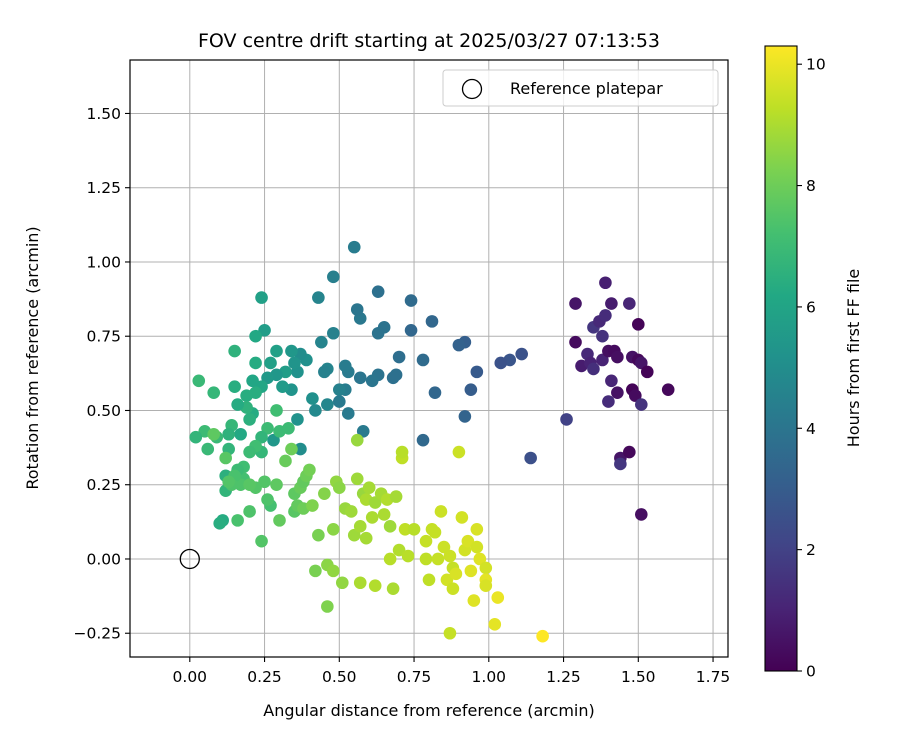 The width and height of the screenshot is (900, 750). I want to click on y-tick-label: 1.00, so click(103, 262).